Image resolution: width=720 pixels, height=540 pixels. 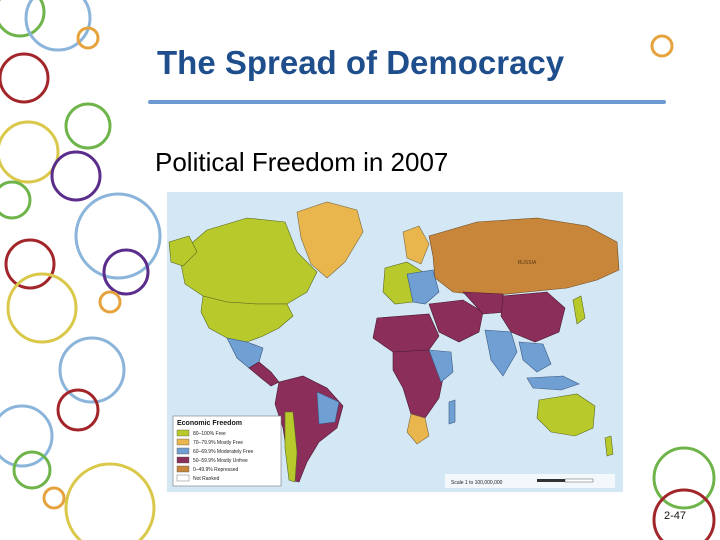 What do you see at coordinates (566, 415) in the screenshot?
I see `region-australia` at bounding box center [566, 415].